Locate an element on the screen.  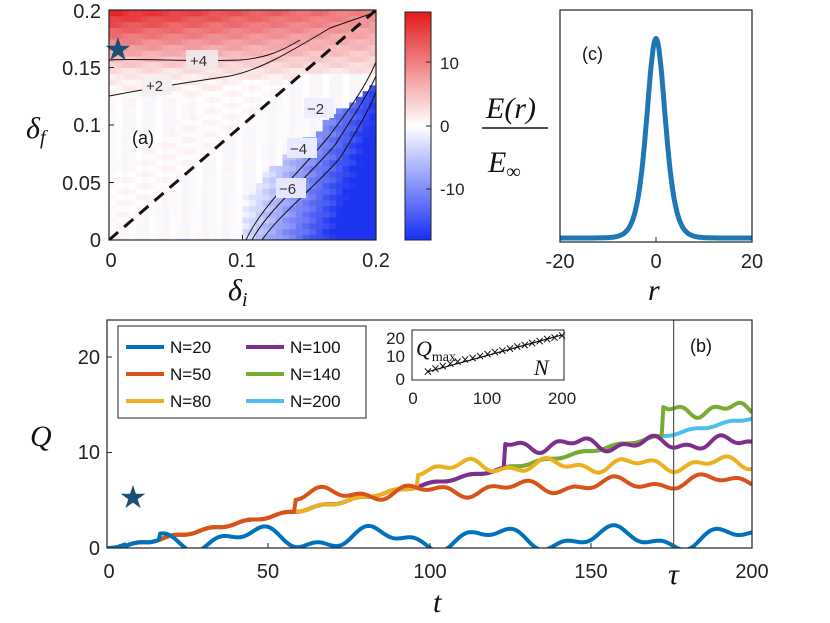
legend-label-n100: N=100 is located at coordinates (315, 347).